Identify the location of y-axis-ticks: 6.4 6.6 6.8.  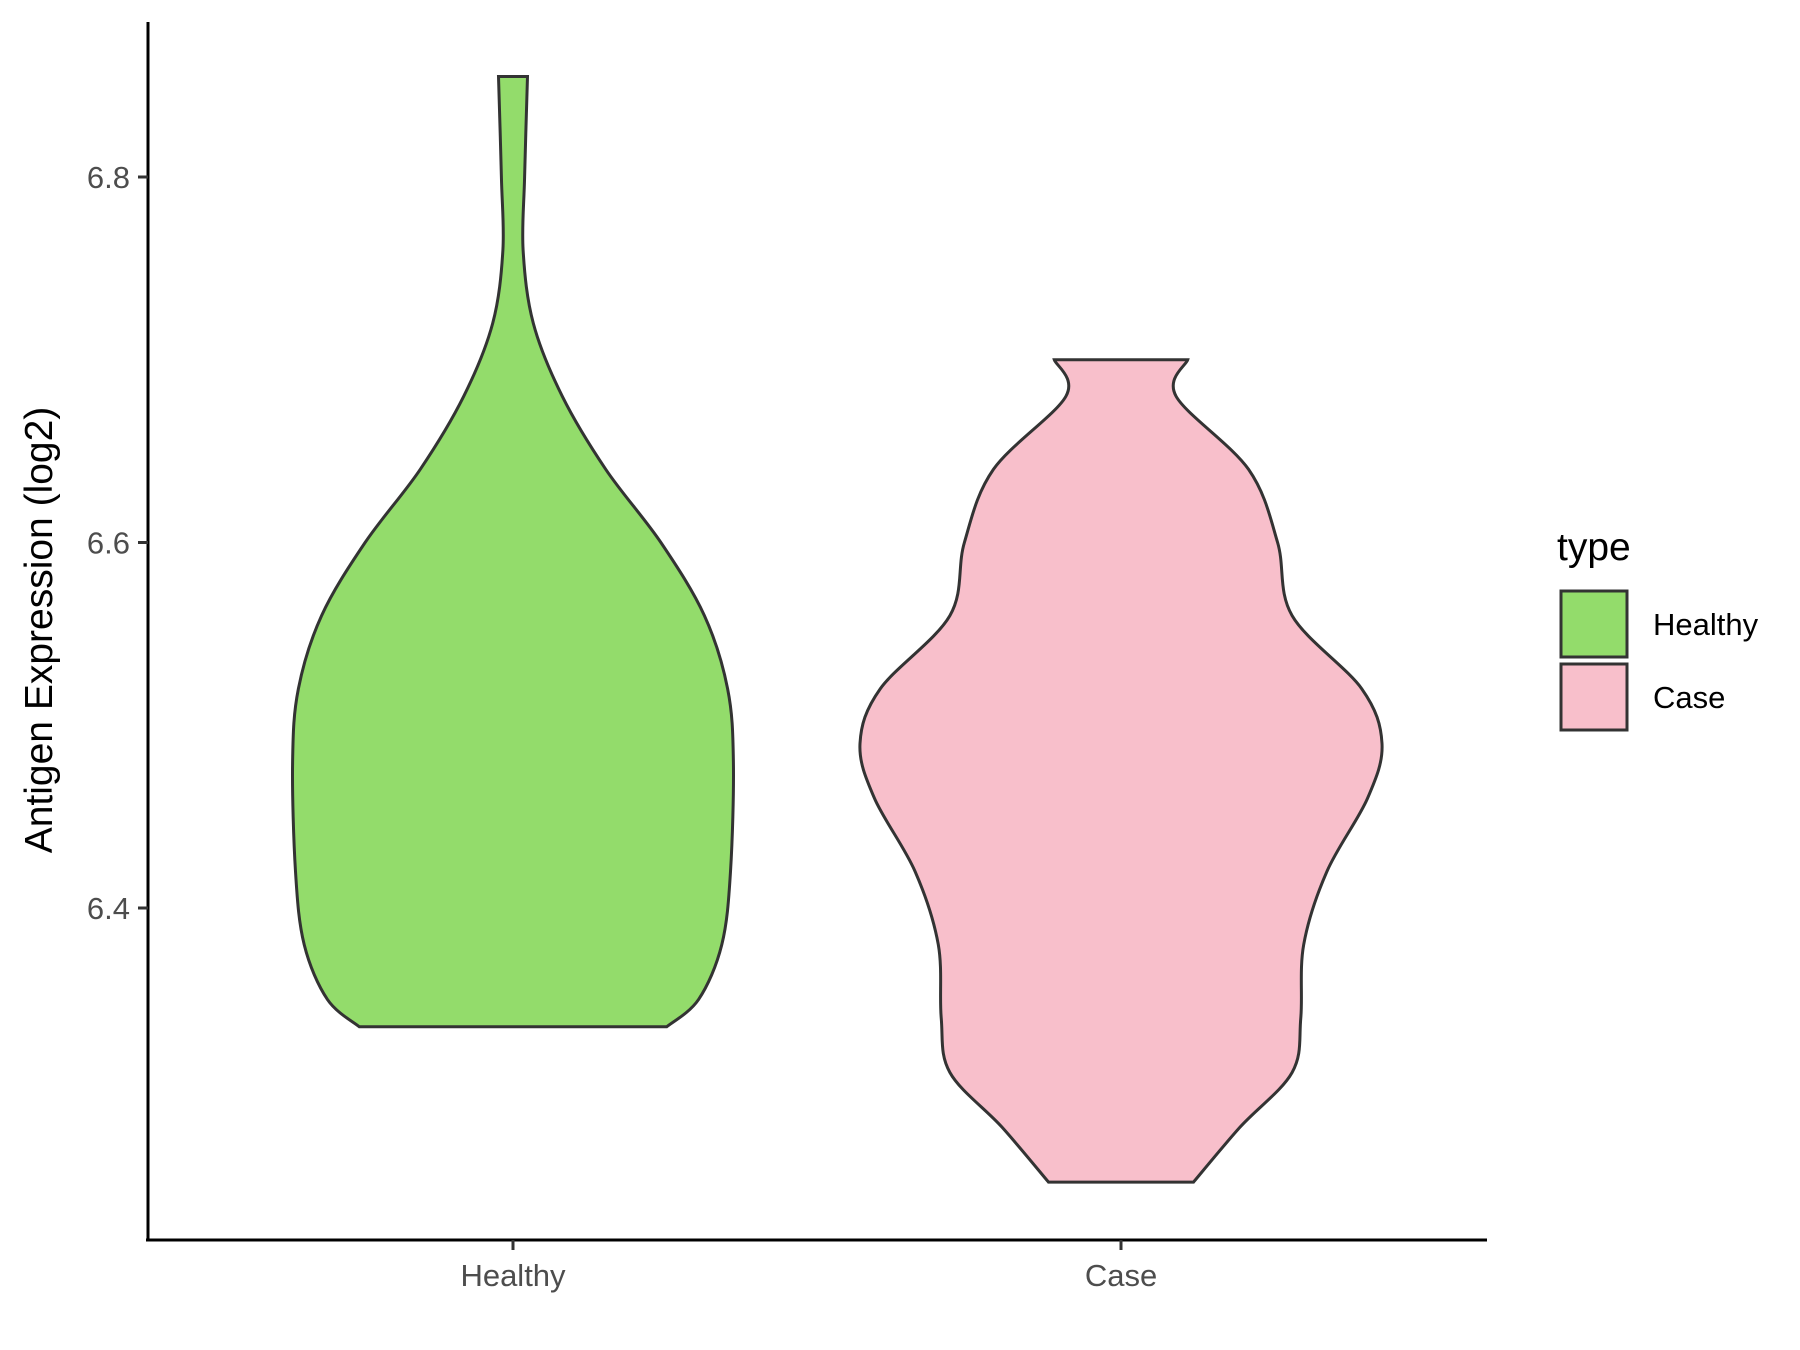
(117, 543).